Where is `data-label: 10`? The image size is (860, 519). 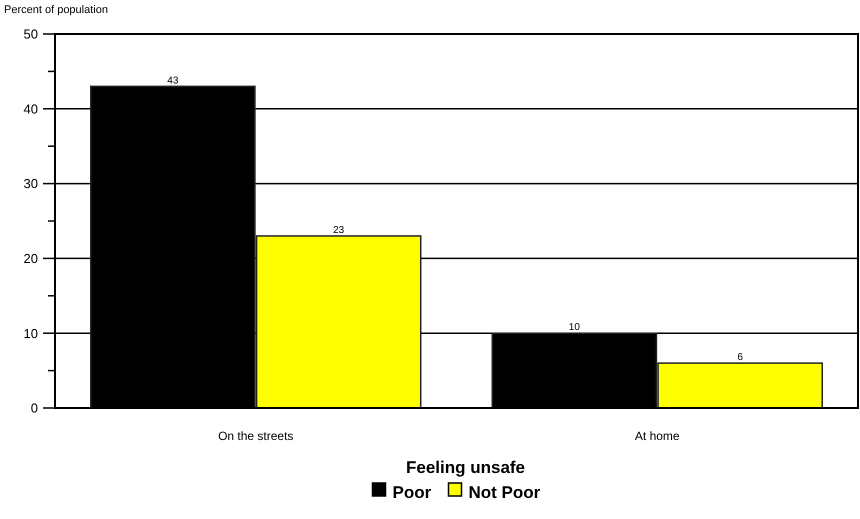 data-label: 10 is located at coordinates (574, 328).